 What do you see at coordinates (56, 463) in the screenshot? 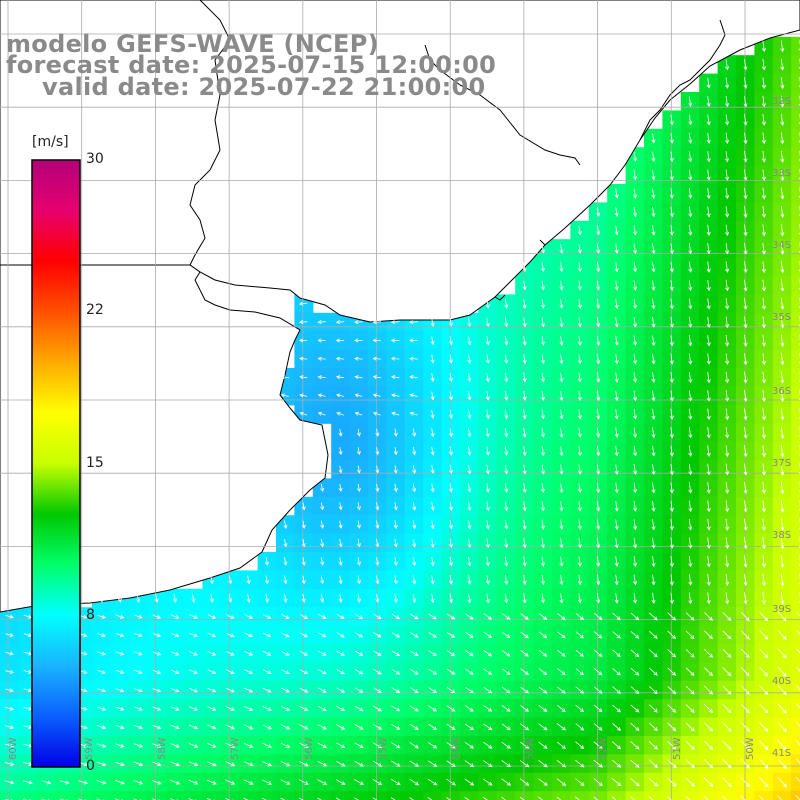
I see `colorbar-gradient` at bounding box center [56, 463].